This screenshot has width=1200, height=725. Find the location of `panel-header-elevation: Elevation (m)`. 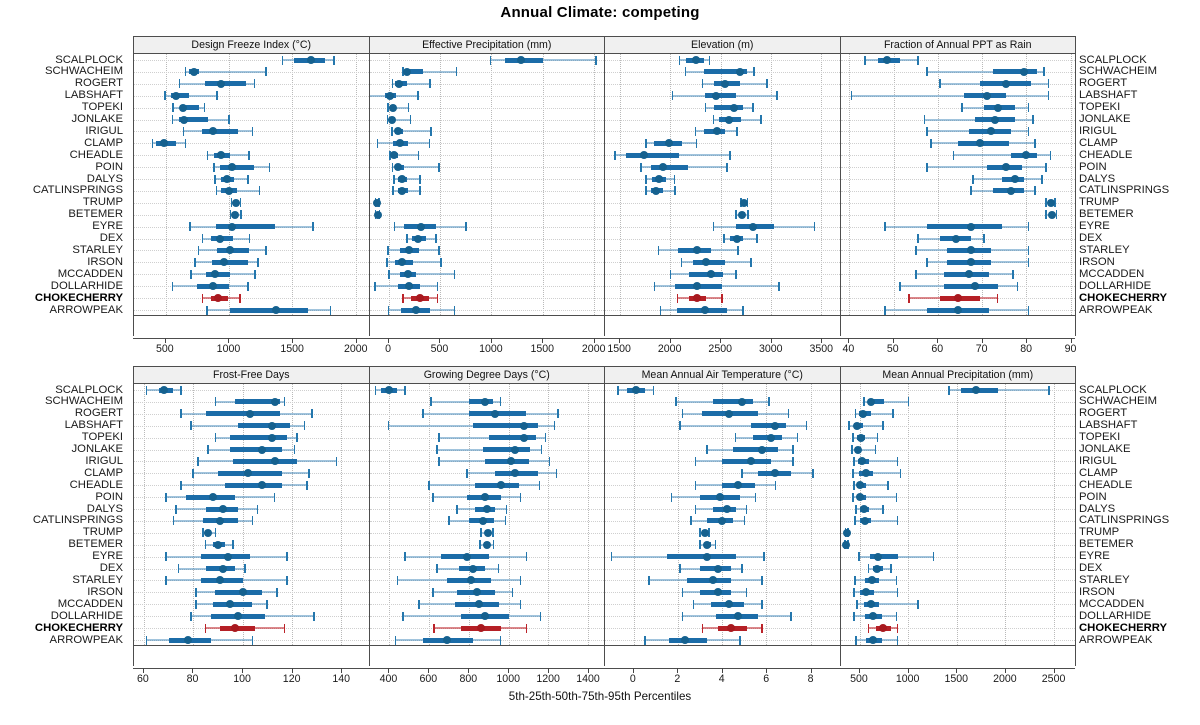

panel-header-elevation: Elevation (m) is located at coordinates (722, 45).